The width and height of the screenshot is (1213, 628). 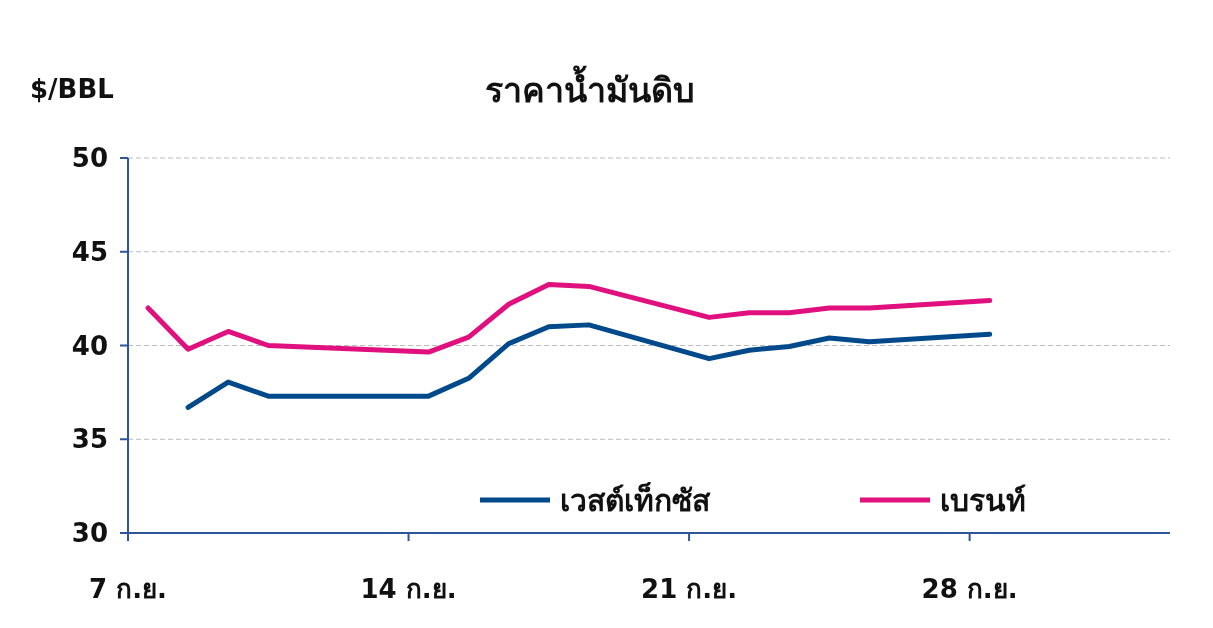 I want to click on x-tick-label: 14 ก.ย., so click(x=408, y=589).